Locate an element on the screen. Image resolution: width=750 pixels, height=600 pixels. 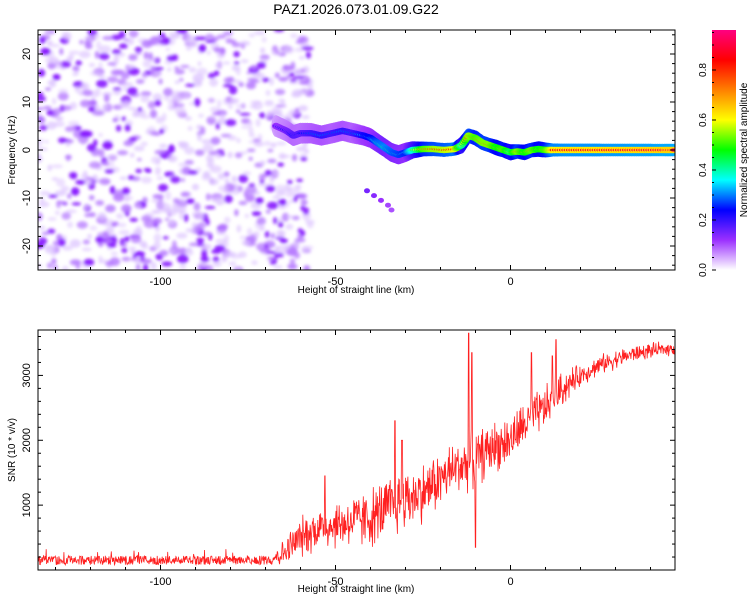
colorbar-ticks: 0.0 0.2 0.4 0.6 0.8 is located at coordinates (707, 154).